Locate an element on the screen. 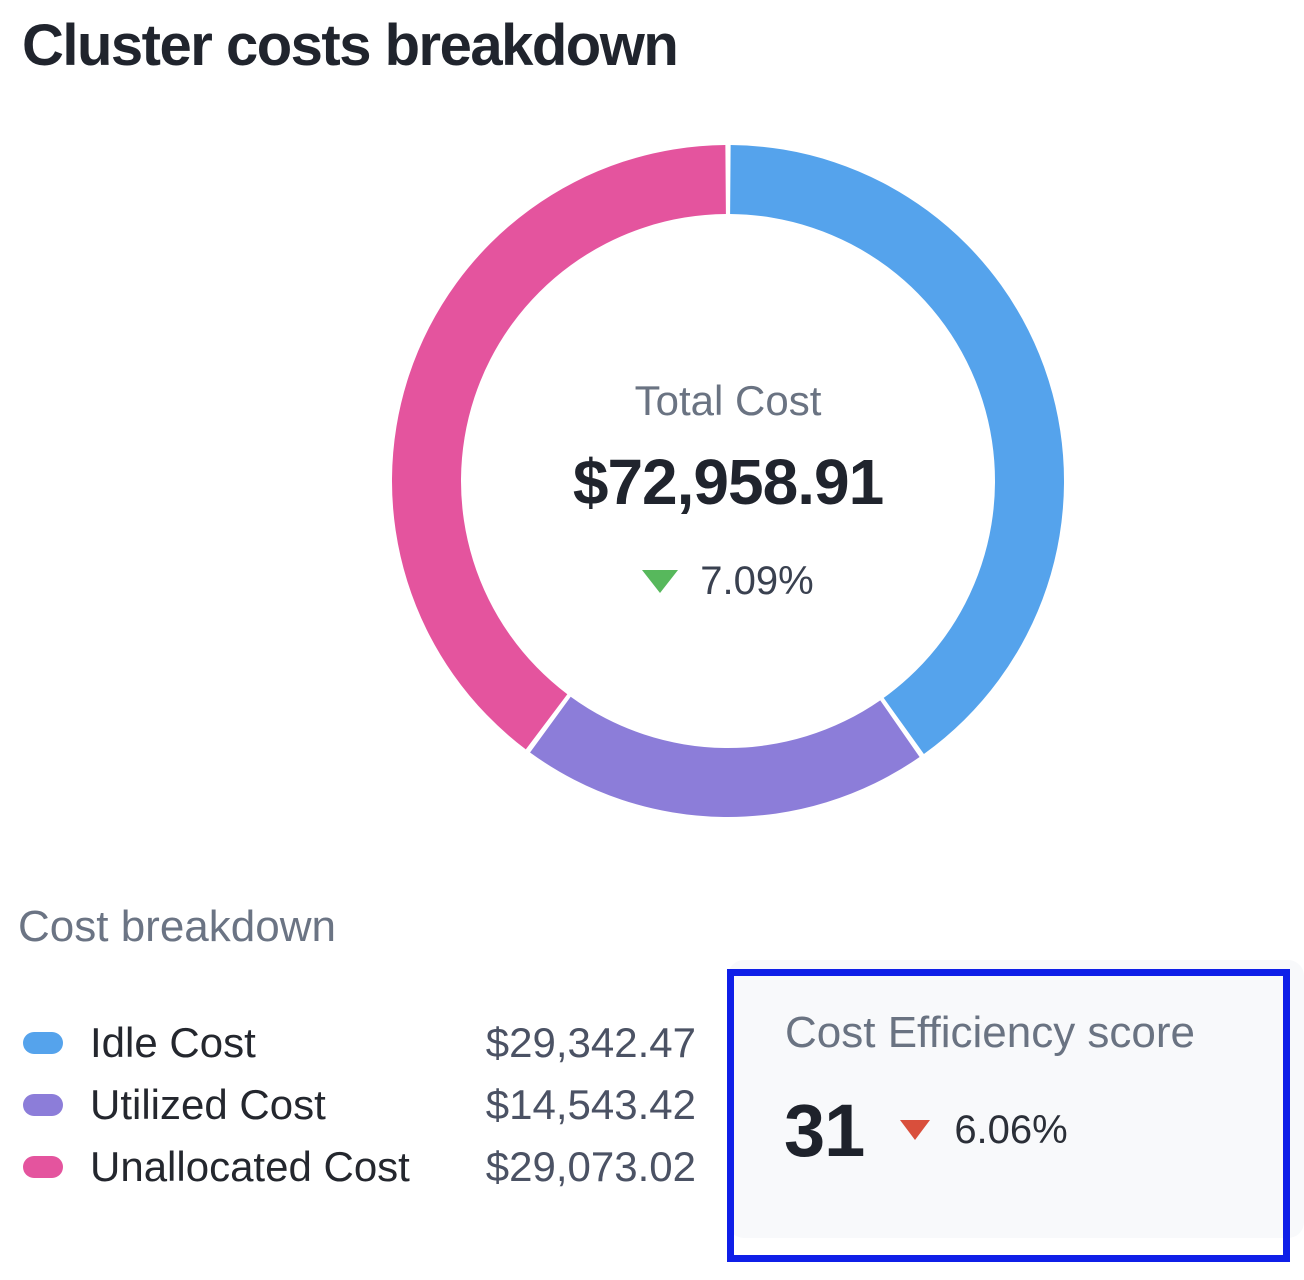  delta-down-triangle-icon is located at coordinates (915, 1130).